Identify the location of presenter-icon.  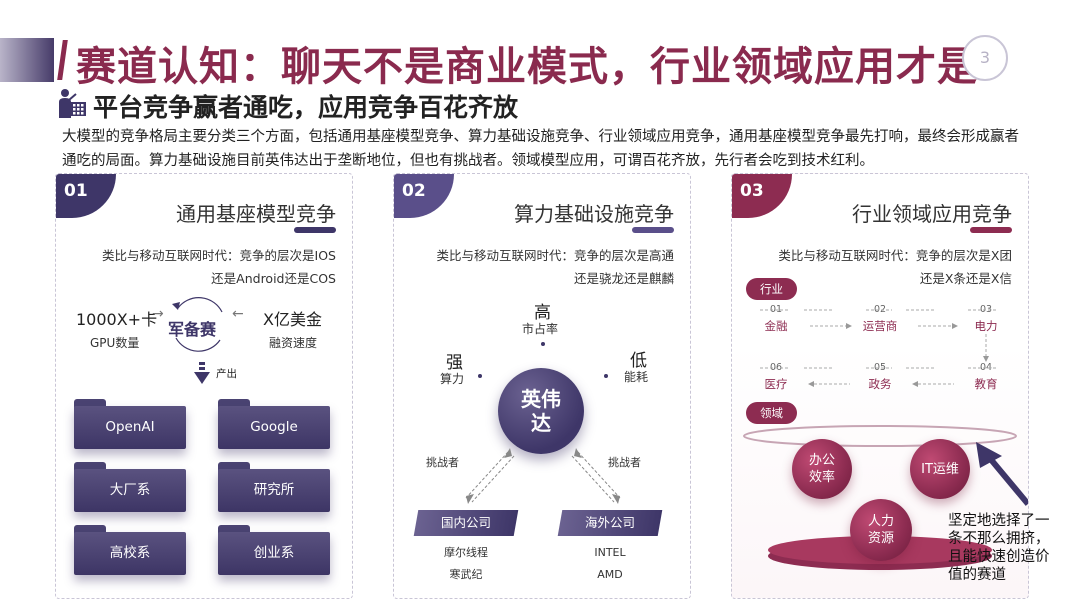
(72, 103).